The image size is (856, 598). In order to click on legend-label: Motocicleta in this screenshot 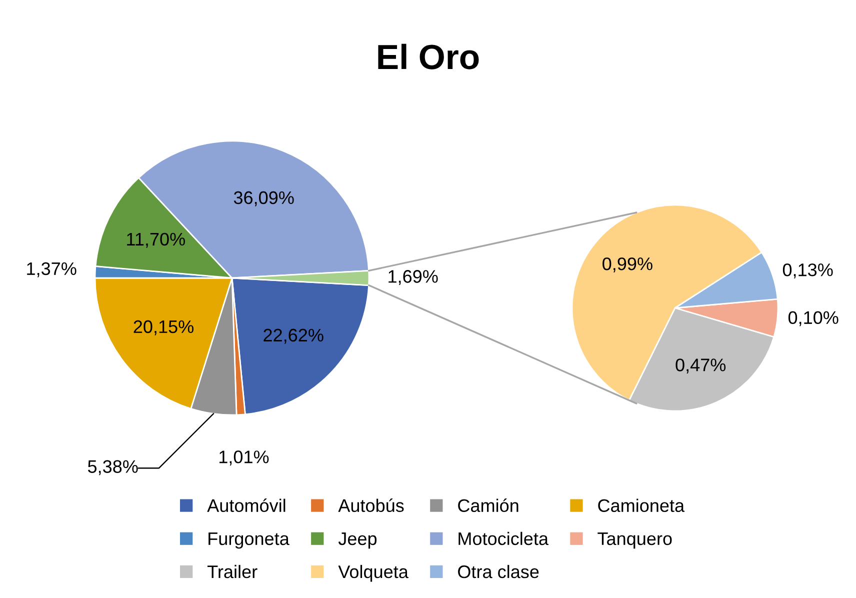, I will do `click(503, 539)`.